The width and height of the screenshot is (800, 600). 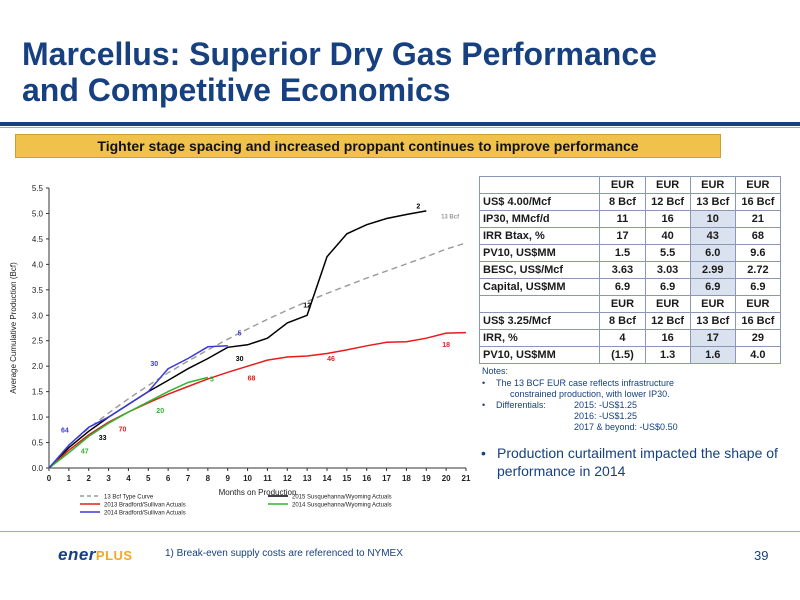 What do you see at coordinates (114, 555) in the screenshot?
I see `logo-plus: PLUS` at bounding box center [114, 555].